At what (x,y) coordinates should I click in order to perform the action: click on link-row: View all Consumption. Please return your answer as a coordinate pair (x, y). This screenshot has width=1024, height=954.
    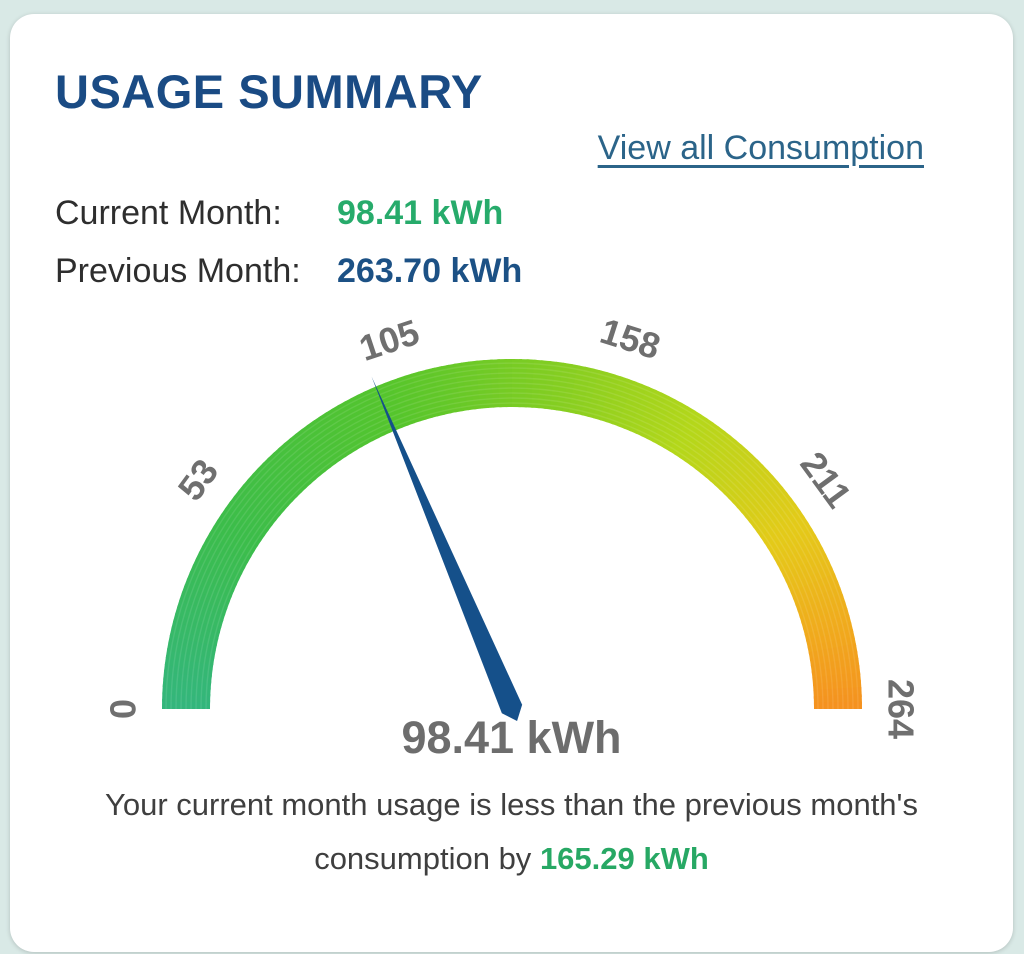
    Looking at the image, I should click on (511, 148).